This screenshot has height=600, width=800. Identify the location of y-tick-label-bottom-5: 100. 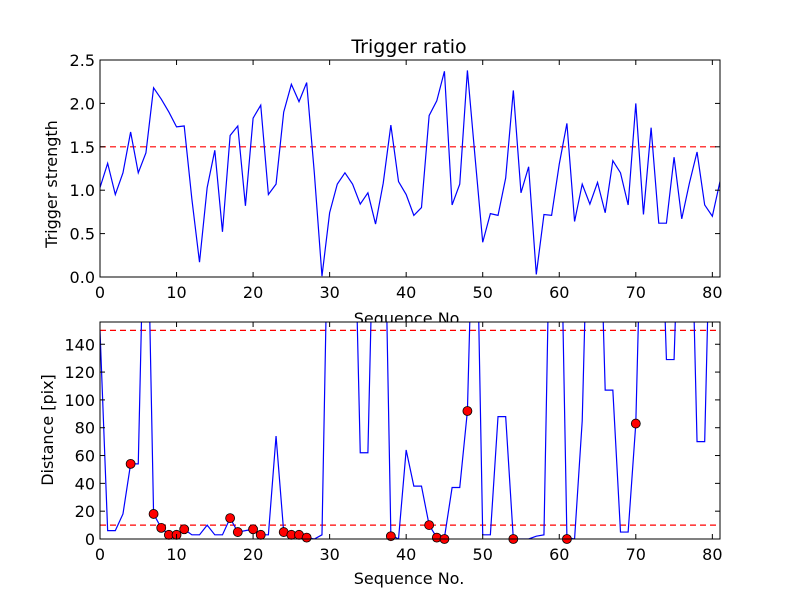
(79, 400).